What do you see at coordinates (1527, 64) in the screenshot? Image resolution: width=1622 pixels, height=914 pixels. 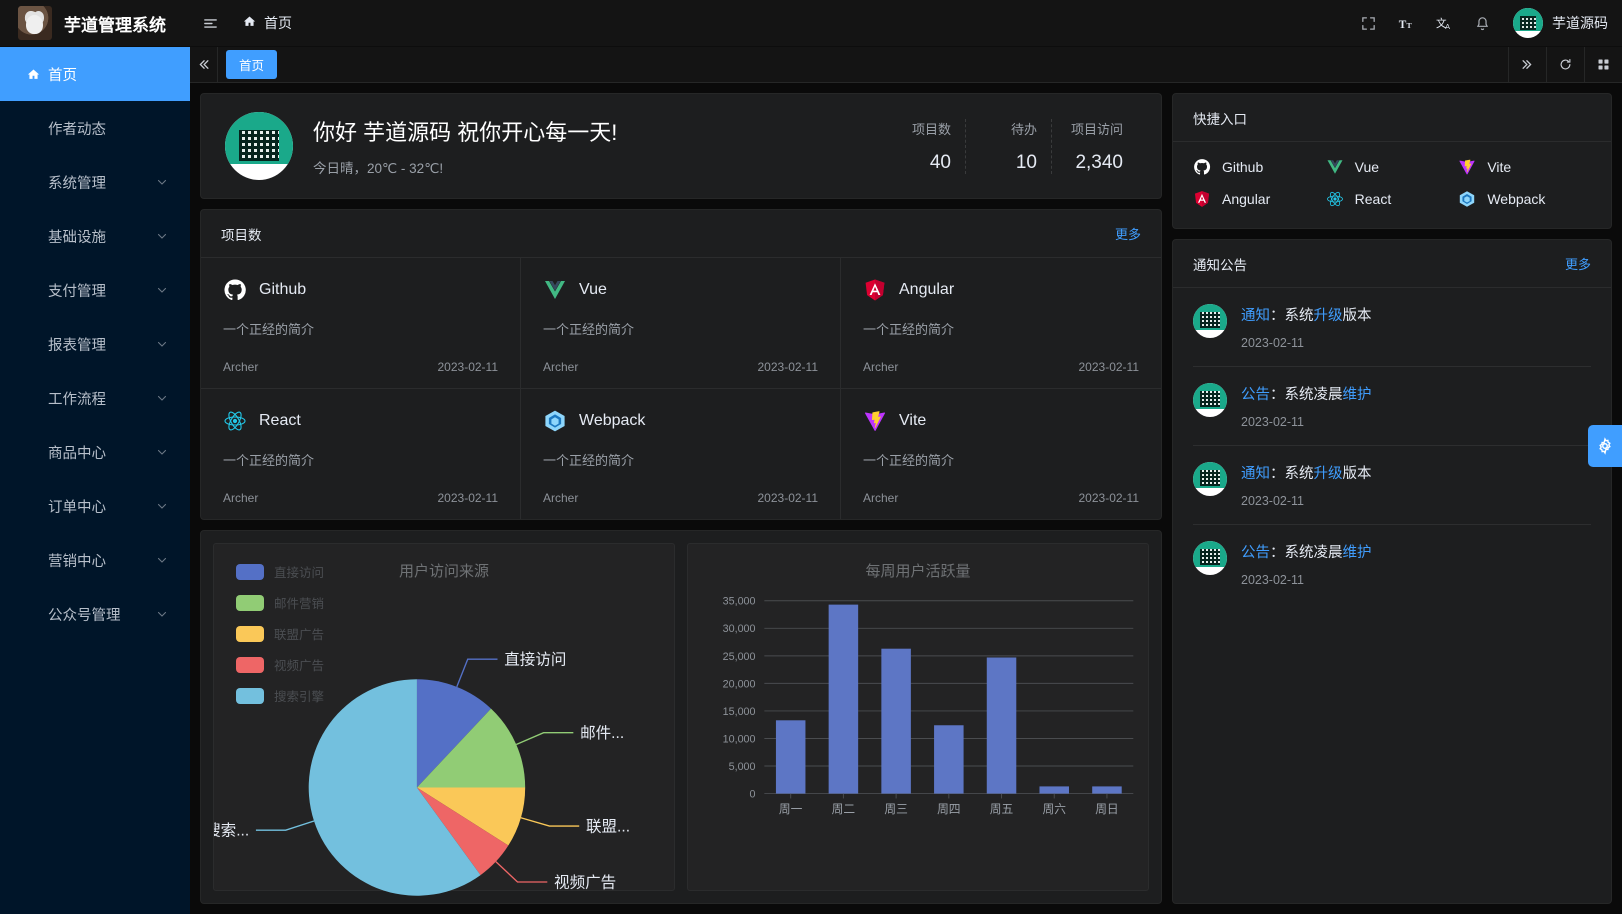 I see `chevrons-right-icon` at bounding box center [1527, 64].